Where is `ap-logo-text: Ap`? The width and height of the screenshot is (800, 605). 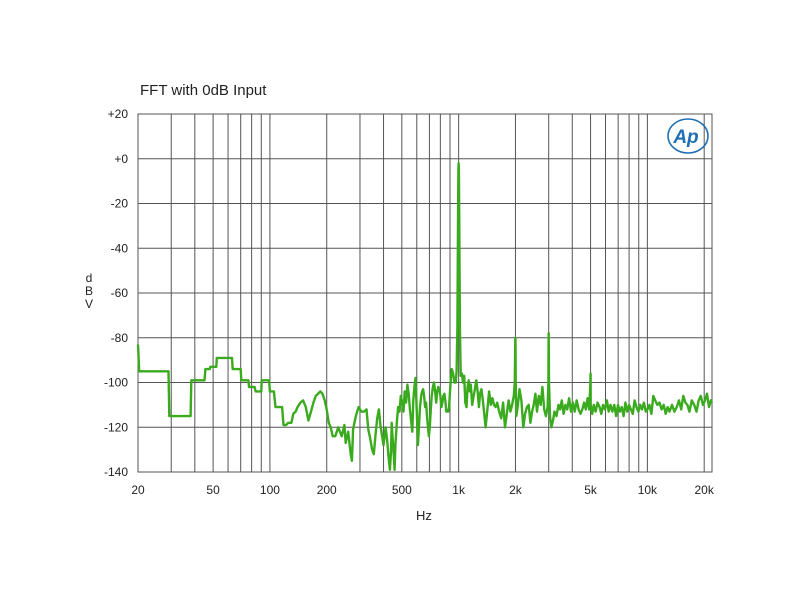 ap-logo-text: Ap is located at coordinates (685, 137).